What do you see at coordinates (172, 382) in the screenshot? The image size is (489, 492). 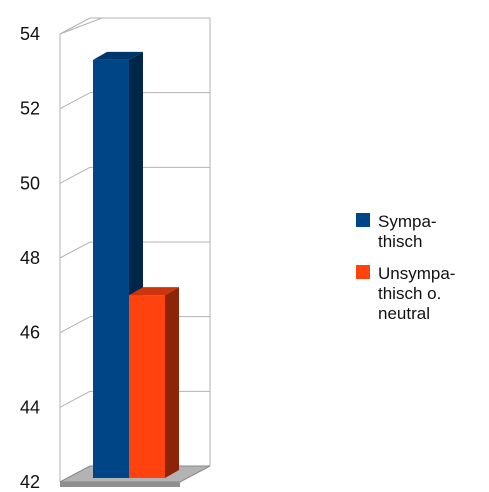 I see `bar-side` at bounding box center [172, 382].